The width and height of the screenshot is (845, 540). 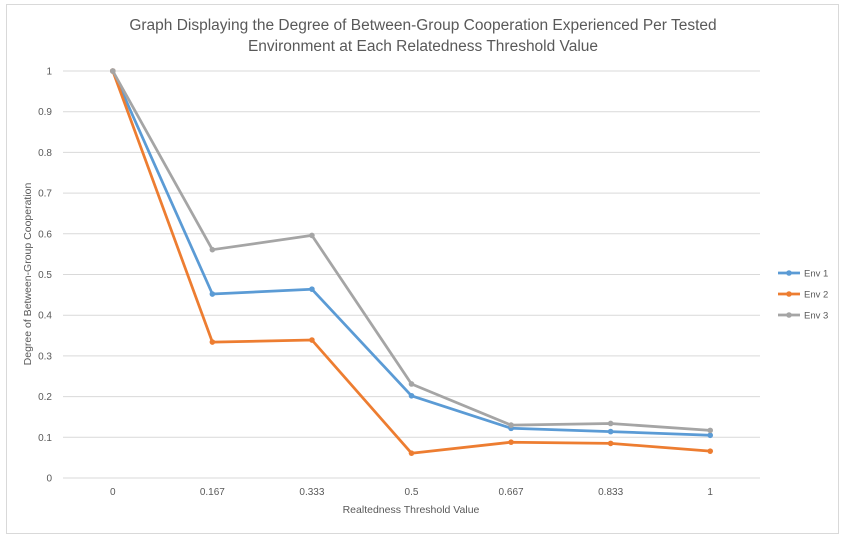 What do you see at coordinates (45, 316) in the screenshot?
I see `y-tick-label: 0.4` at bounding box center [45, 316].